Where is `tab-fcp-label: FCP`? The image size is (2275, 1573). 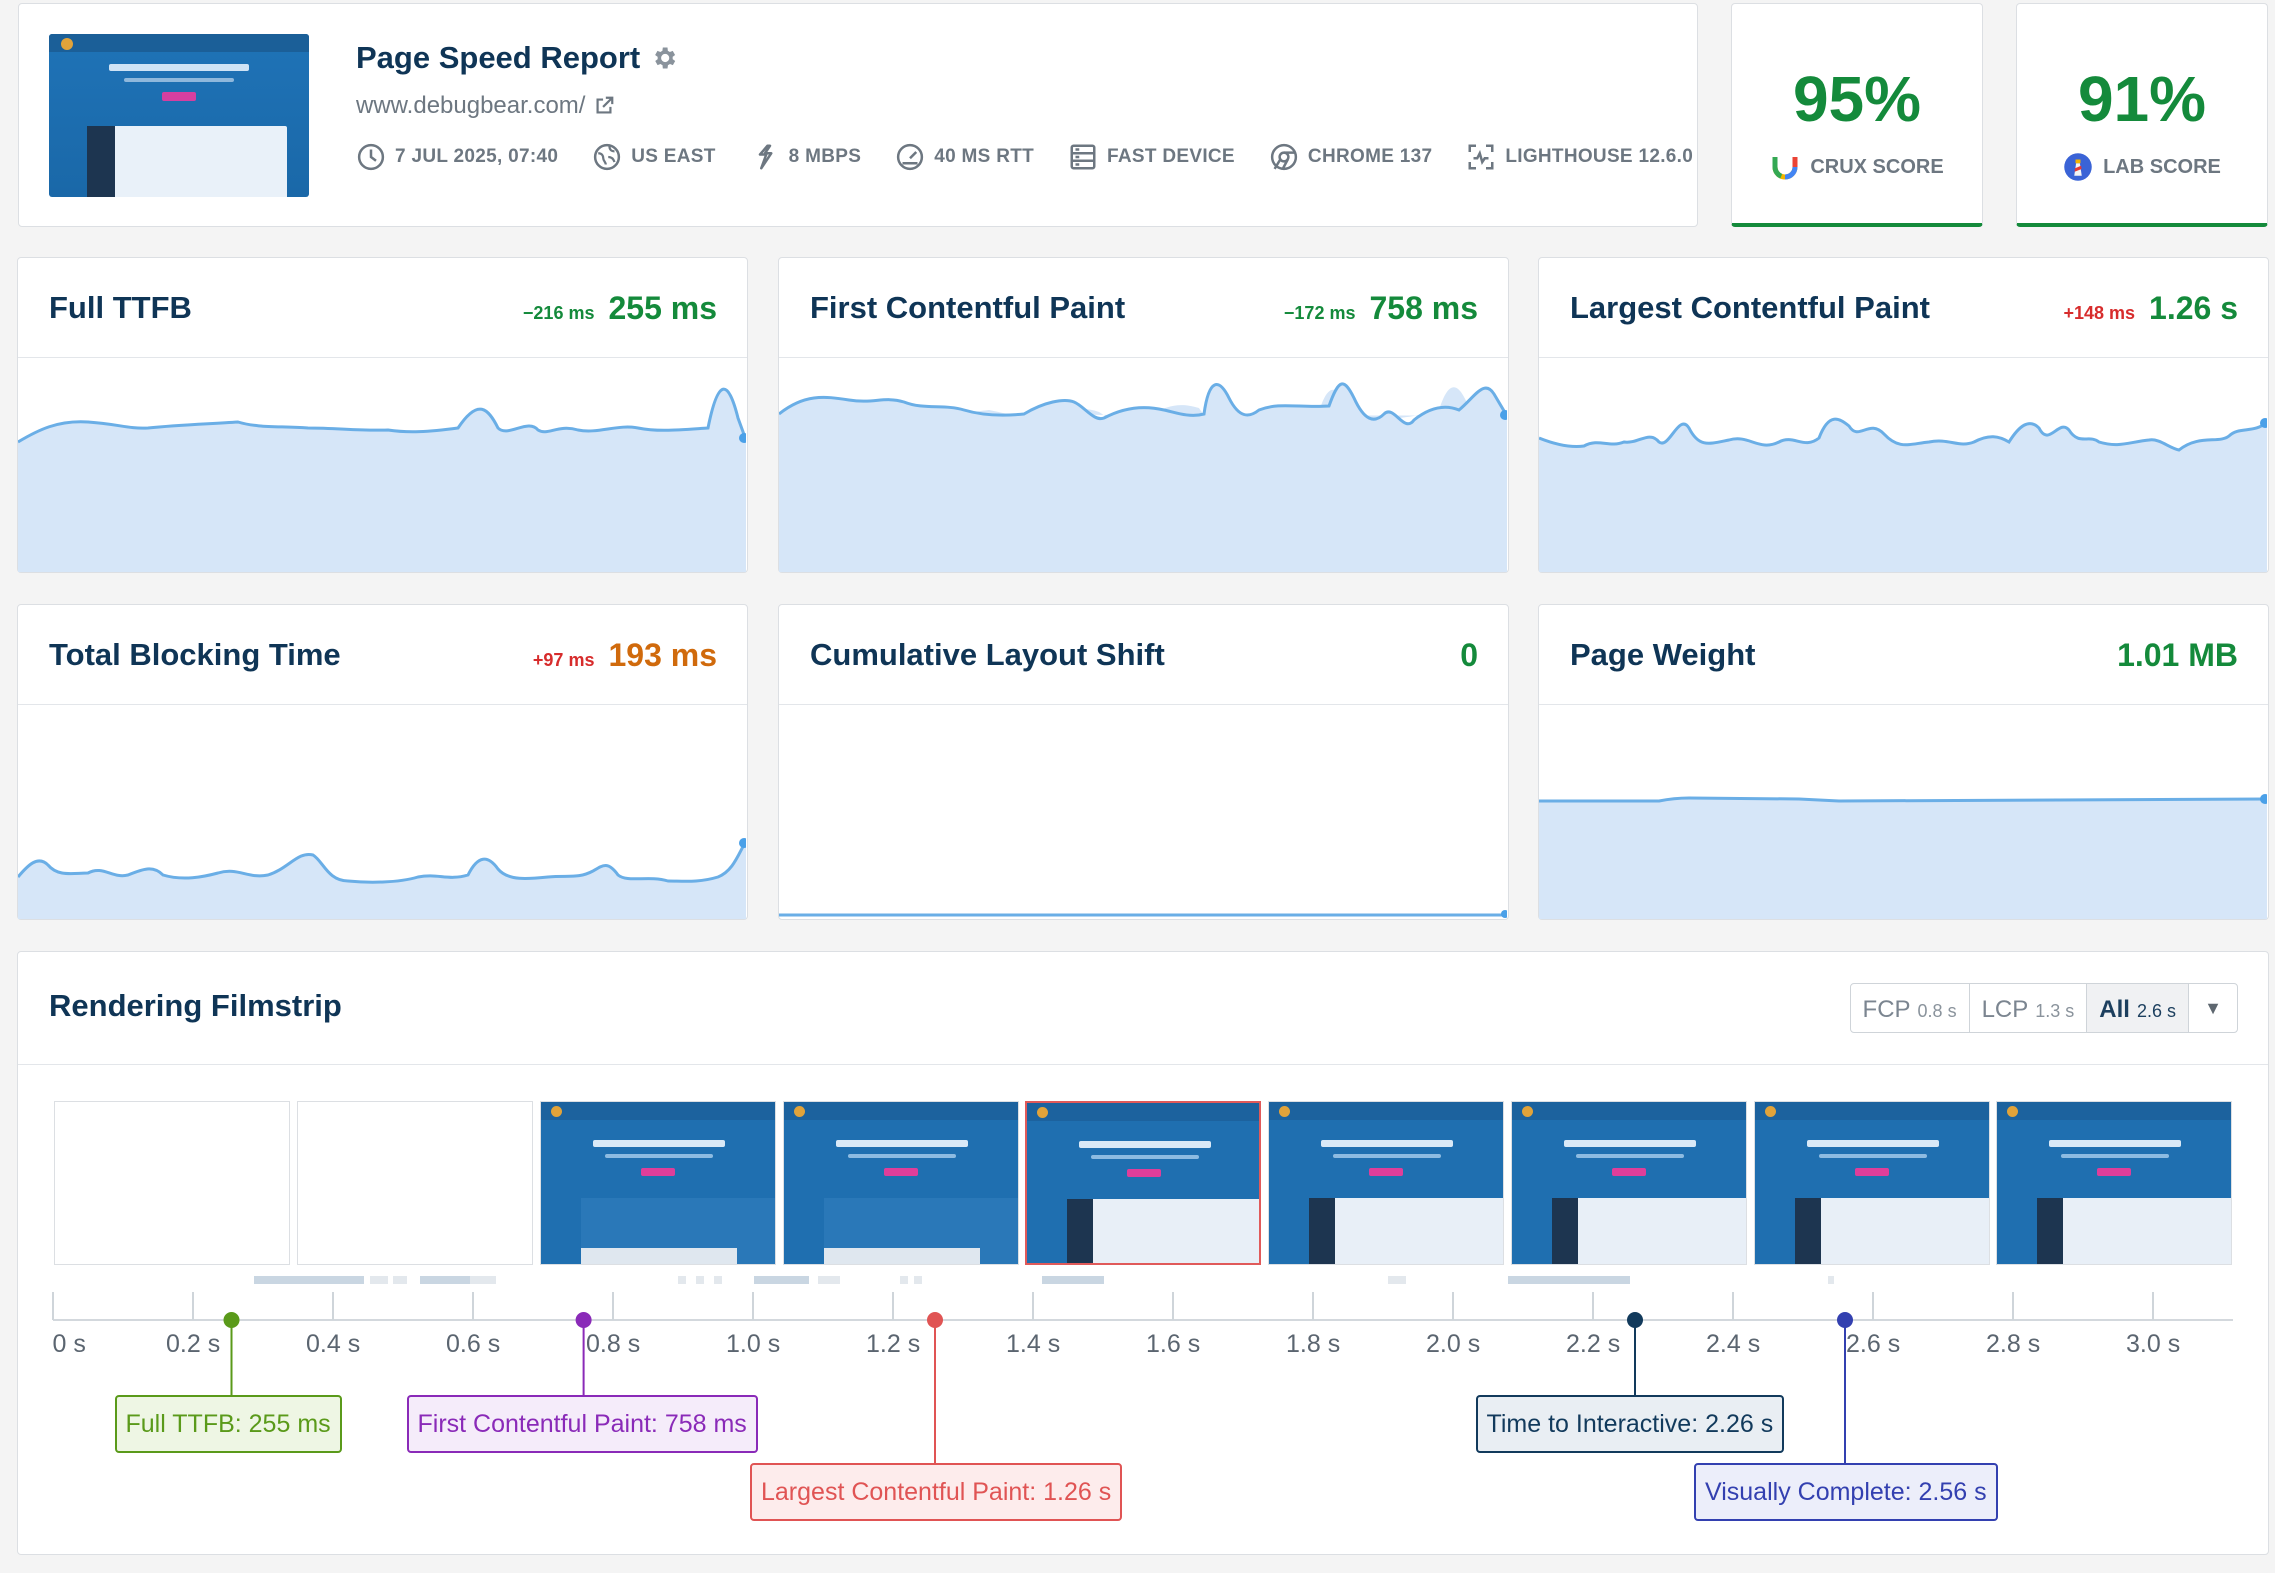
tab-fcp-label: FCP is located at coordinates (1886, 1009).